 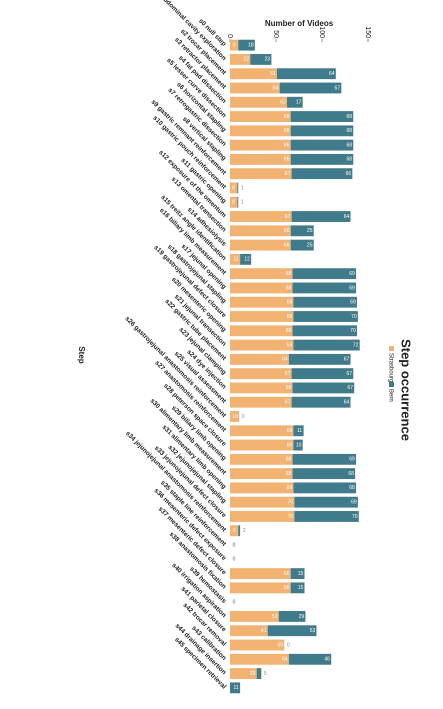 What do you see at coordinates (301, 574) in the screenshot?
I see `value-label: 15` at bounding box center [301, 574].